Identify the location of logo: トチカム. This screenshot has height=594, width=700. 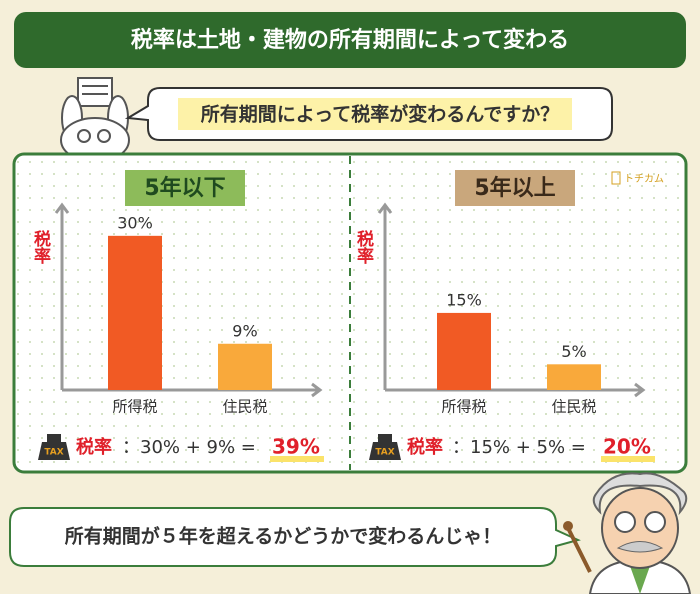
(644, 179).